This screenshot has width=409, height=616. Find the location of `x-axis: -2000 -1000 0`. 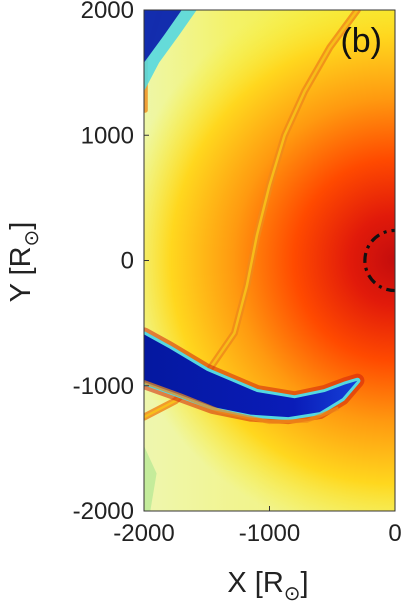

x-axis: -2000 -1000 0 is located at coordinates (257, 526).